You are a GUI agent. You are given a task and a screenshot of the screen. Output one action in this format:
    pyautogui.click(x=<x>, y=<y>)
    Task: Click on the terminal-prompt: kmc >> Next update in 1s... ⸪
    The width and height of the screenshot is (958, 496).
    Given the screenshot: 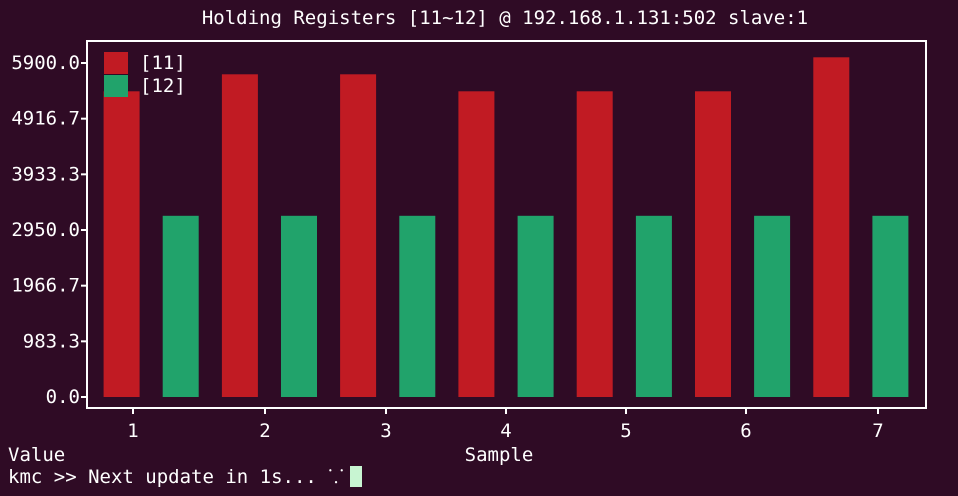 What is the action you would take?
    pyautogui.click(x=185, y=477)
    